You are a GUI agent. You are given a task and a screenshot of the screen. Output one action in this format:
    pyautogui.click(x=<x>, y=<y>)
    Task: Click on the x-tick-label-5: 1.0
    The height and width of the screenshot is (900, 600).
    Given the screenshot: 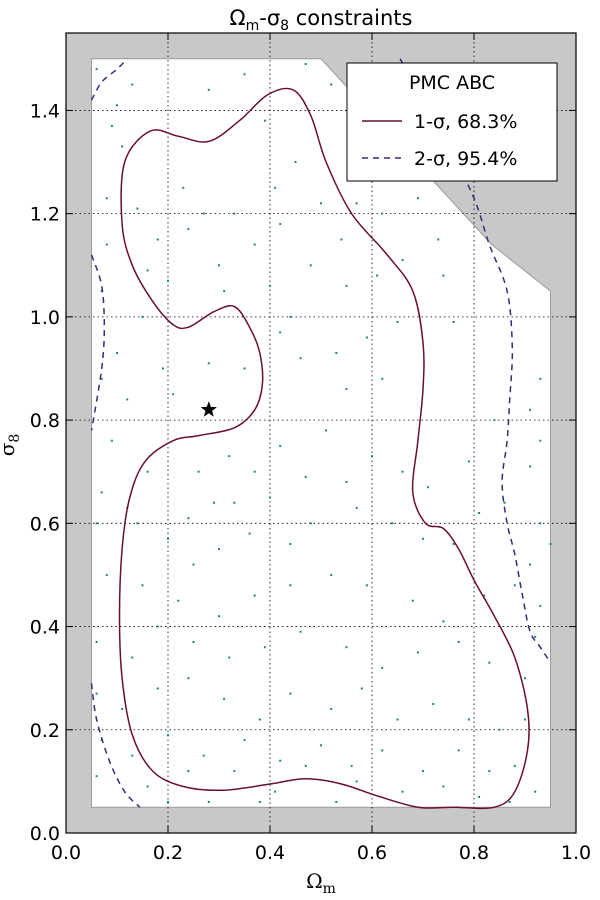 What is the action you would take?
    pyautogui.click(x=576, y=853)
    